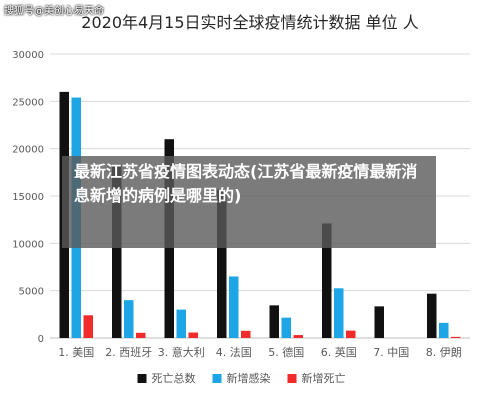 This screenshot has height=404, width=500. I want to click on x-tick-label: 8. 伊朗, so click(444, 352).